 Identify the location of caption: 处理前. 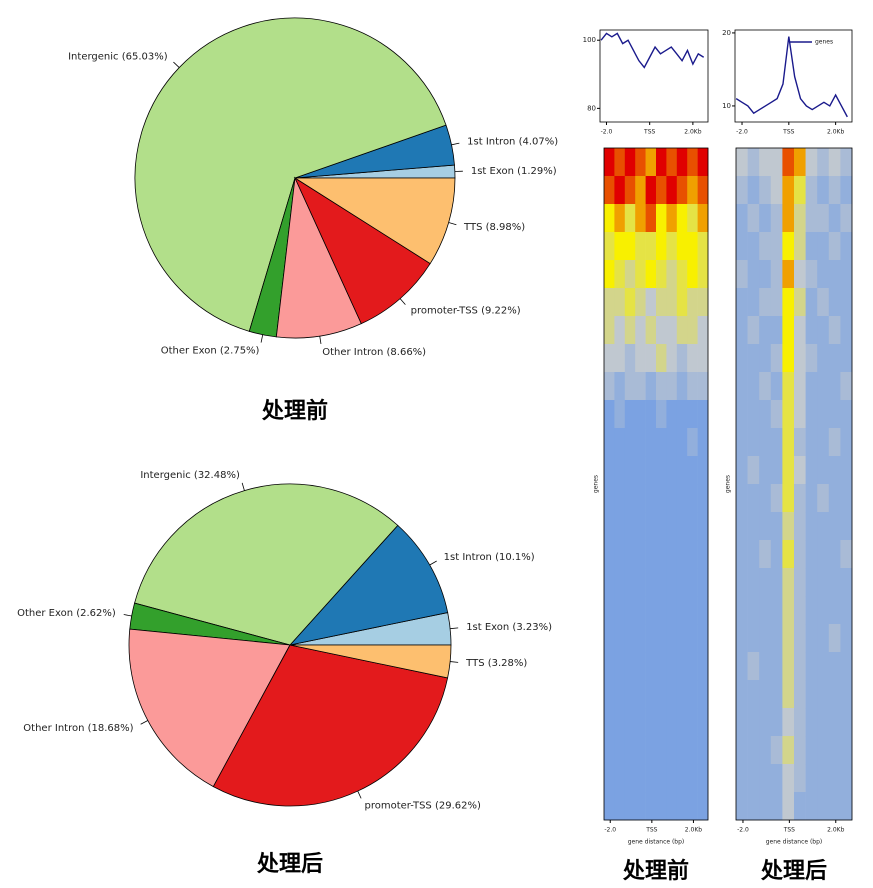
(294, 411).